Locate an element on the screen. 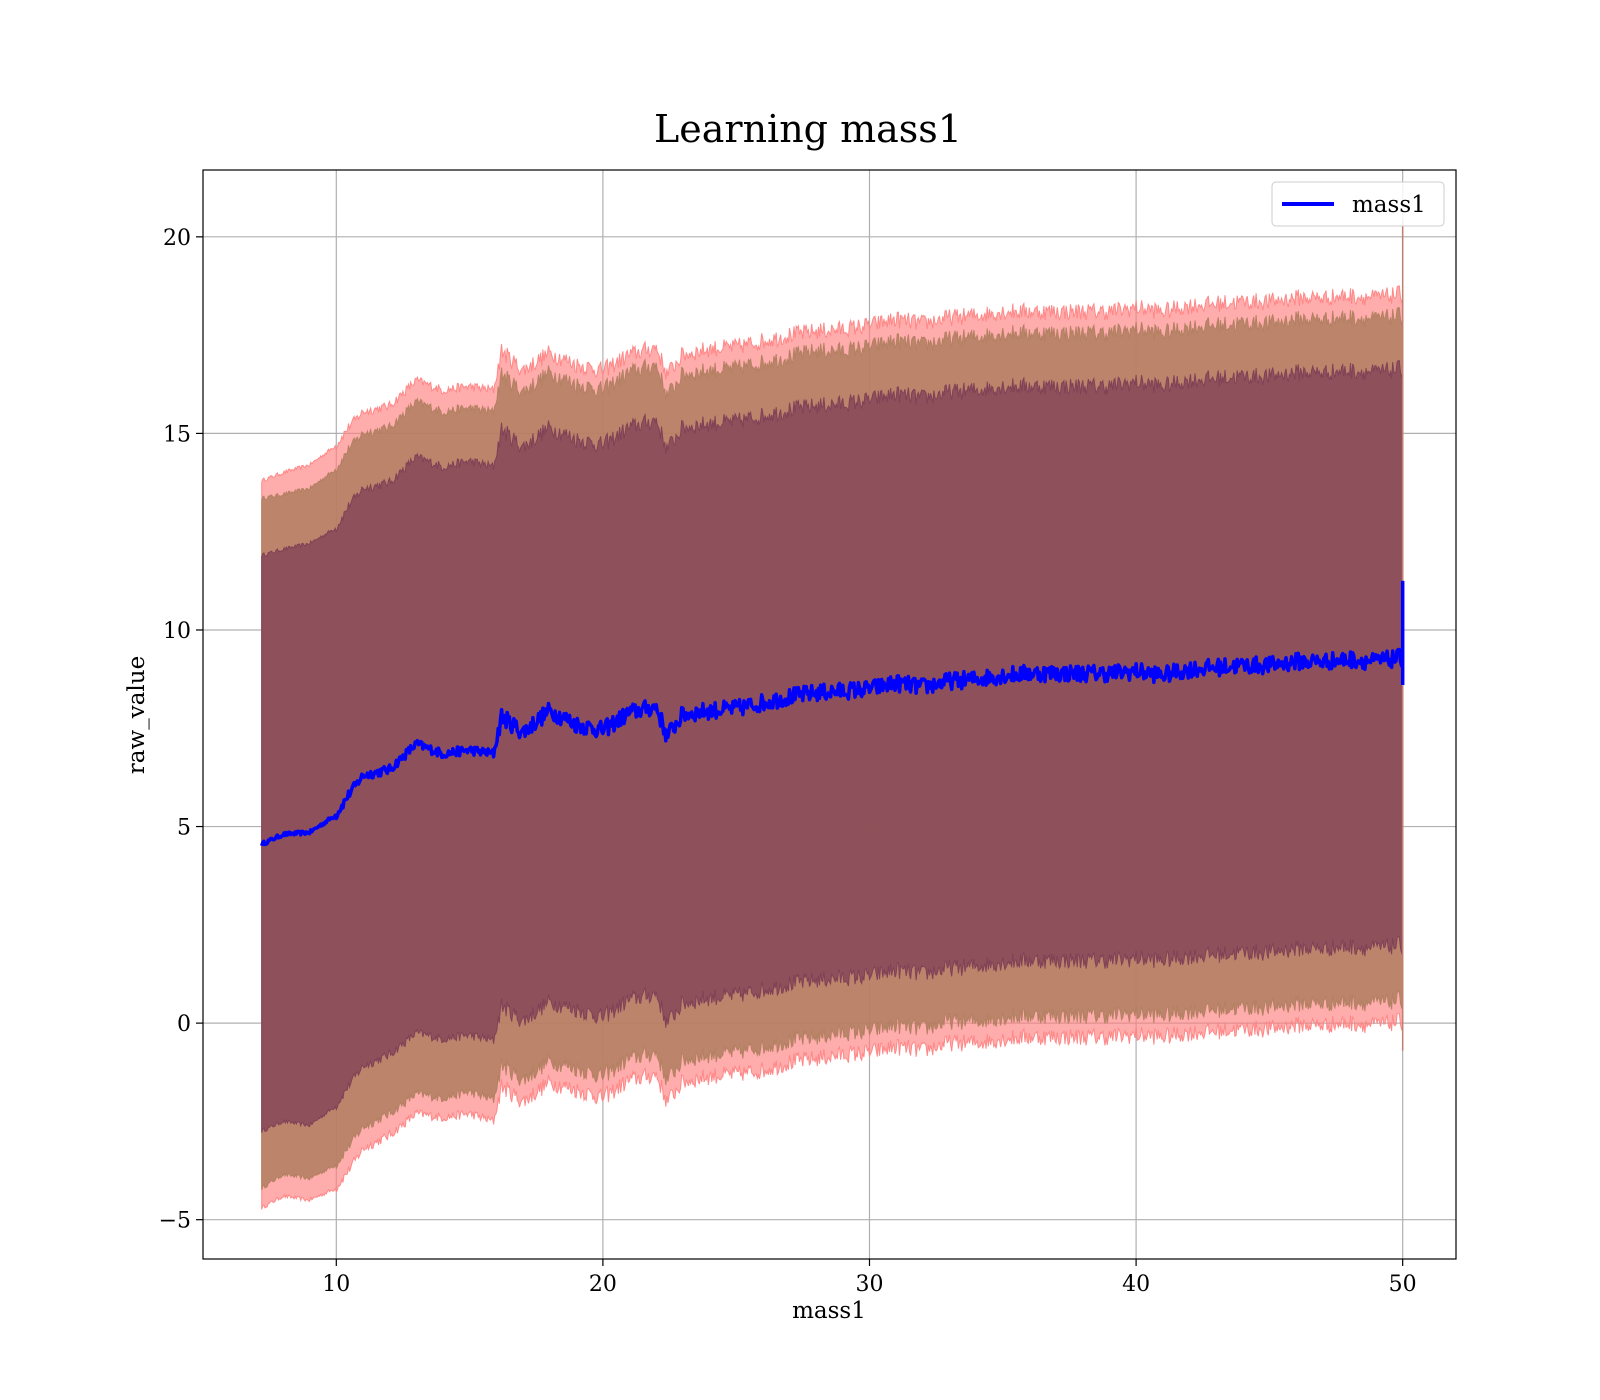  y-tick-label: 15 is located at coordinates (177, 434).